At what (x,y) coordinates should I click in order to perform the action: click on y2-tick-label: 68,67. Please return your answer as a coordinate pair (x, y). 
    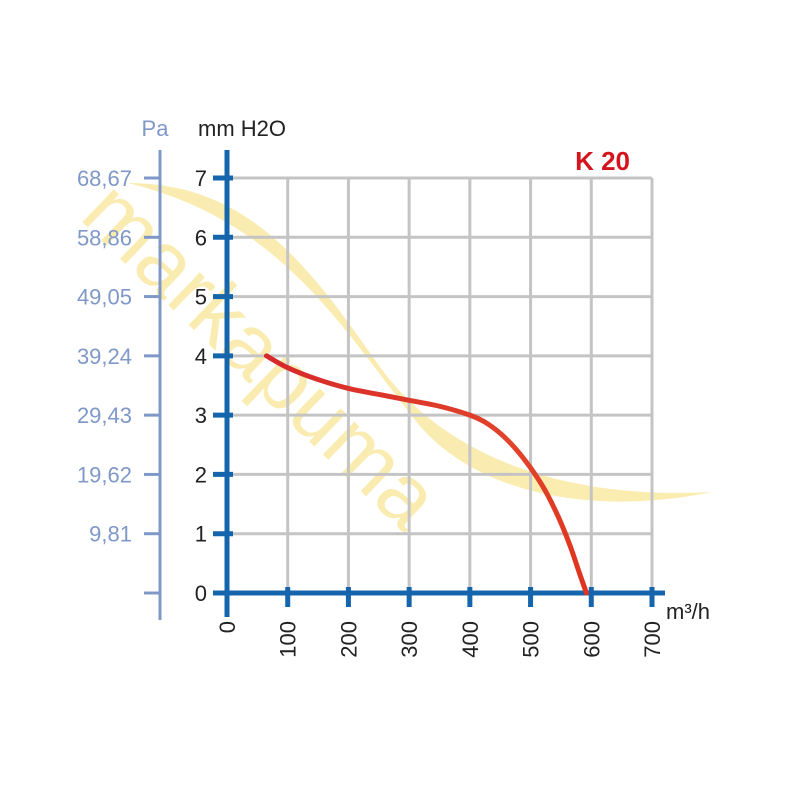
    Looking at the image, I should click on (104, 178).